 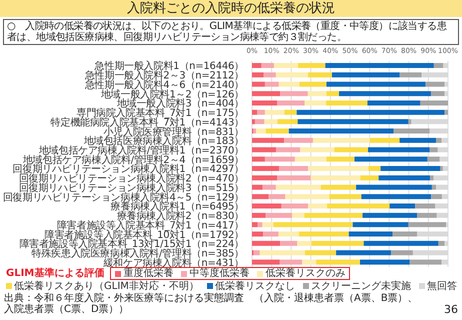 What do you see at coordinates (231, 8) in the screenshot?
I see `chart-title: 入院料ごとの入院時の低栄養の状況` at bounding box center [231, 8].